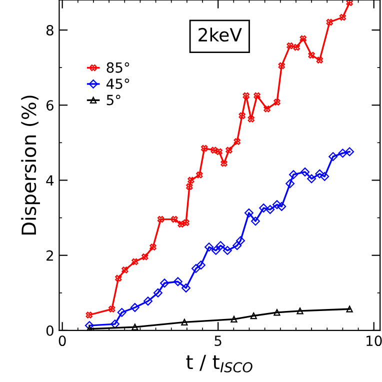  What do you see at coordinates (219, 363) in the screenshot?
I see `x-axis-title: t / t$_{ISCO}$` at bounding box center [219, 363].